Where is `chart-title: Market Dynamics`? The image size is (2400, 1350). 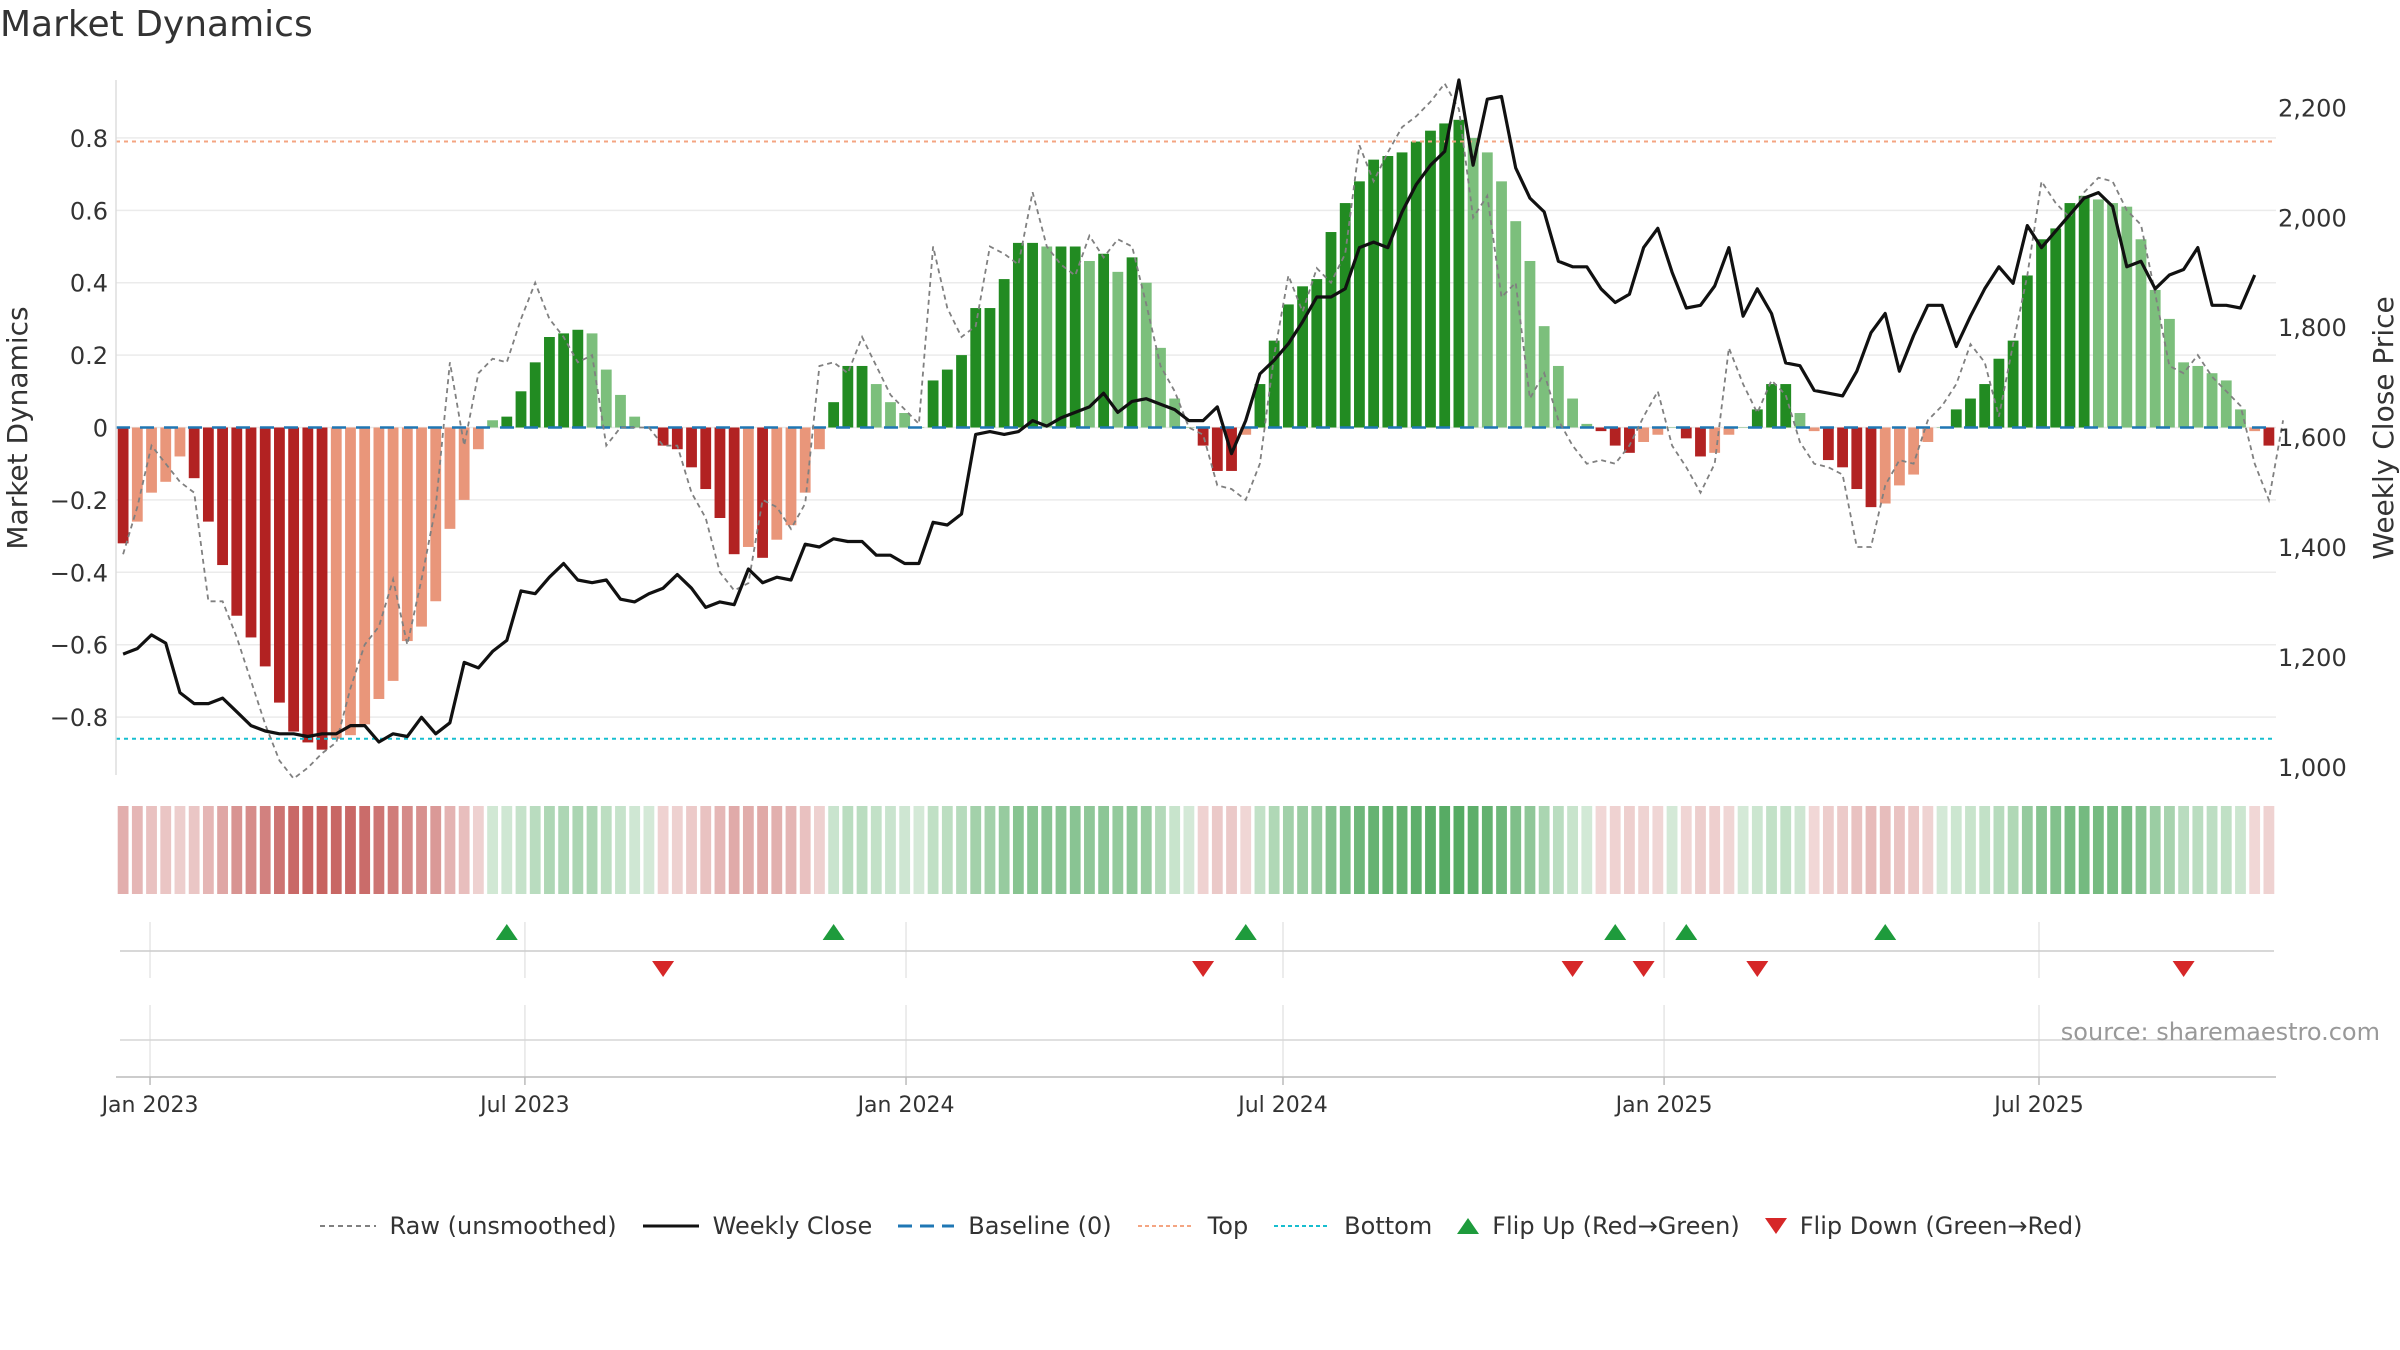
chart-title: Market Dynamics is located at coordinates (156, 24).